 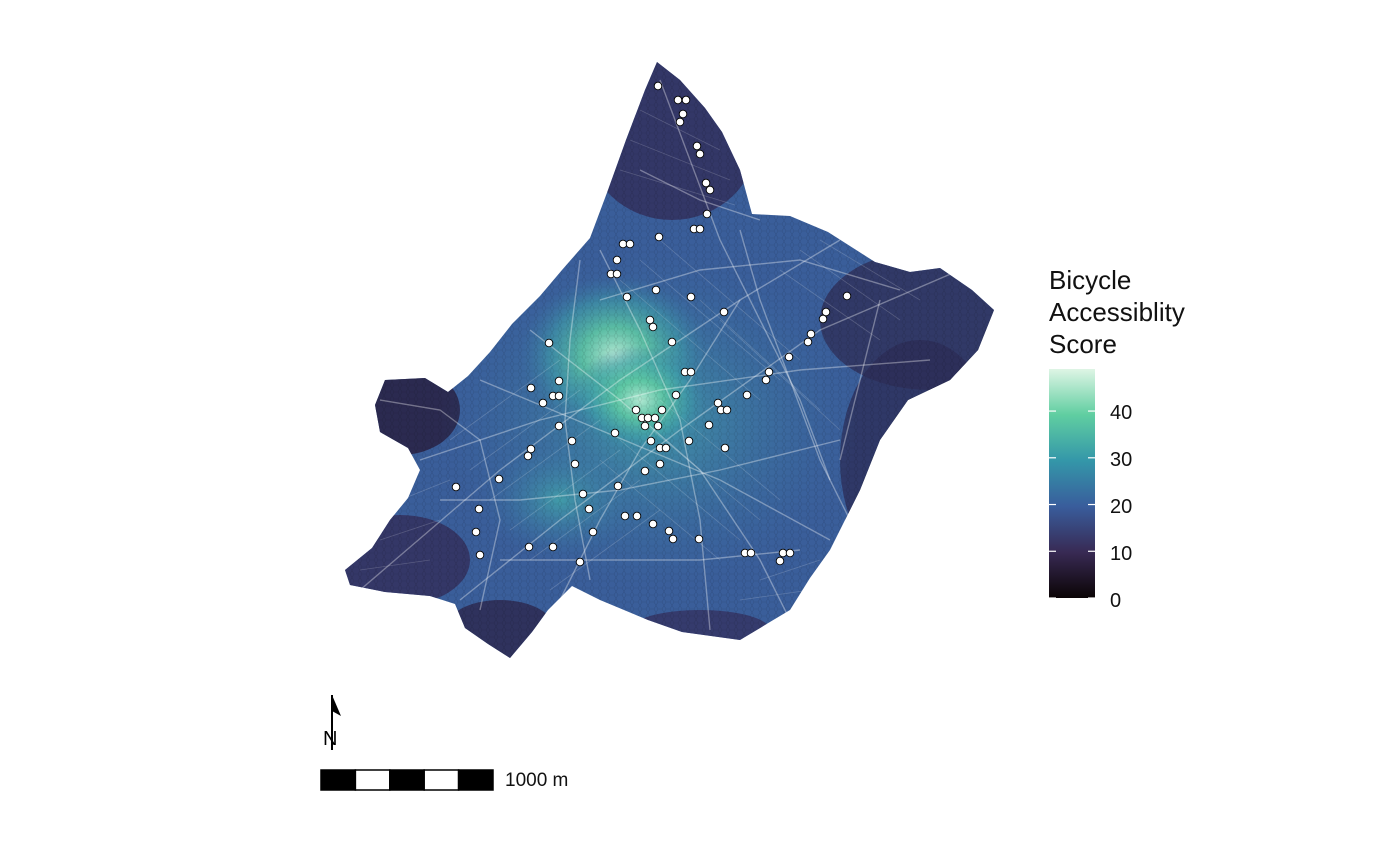 What do you see at coordinates (537, 780) in the screenshot?
I see `scale-bar-label: 1000 m` at bounding box center [537, 780].